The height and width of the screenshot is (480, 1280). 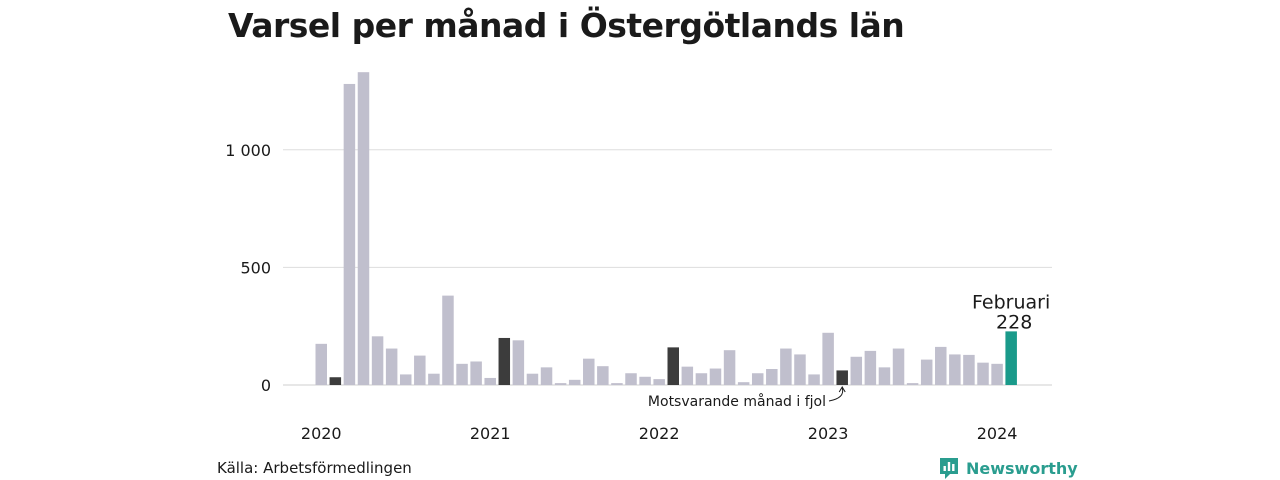 What do you see at coordinates (1014, 322) in the screenshot?
I see `highlight-value-label: 228` at bounding box center [1014, 322].